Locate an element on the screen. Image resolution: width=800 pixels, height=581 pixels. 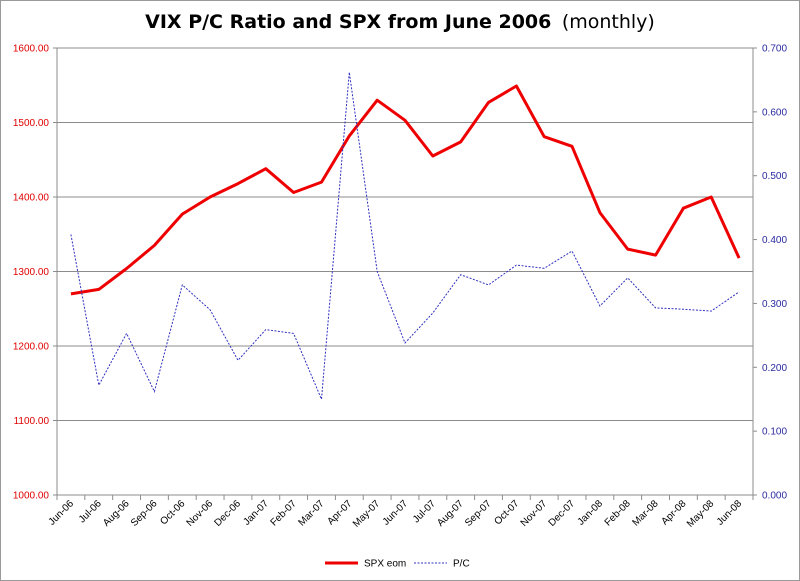
x-tick-label: Apr-08 is located at coordinates (674, 512).